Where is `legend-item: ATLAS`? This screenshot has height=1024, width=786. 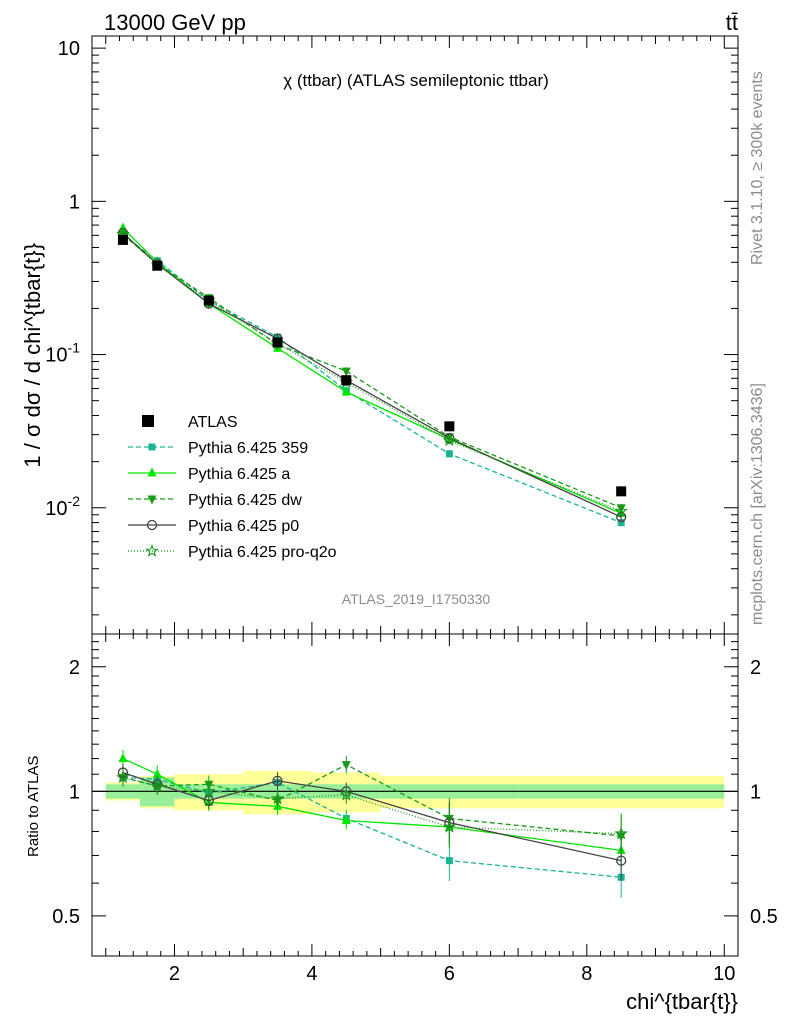 legend-item: ATLAS is located at coordinates (190, 422).